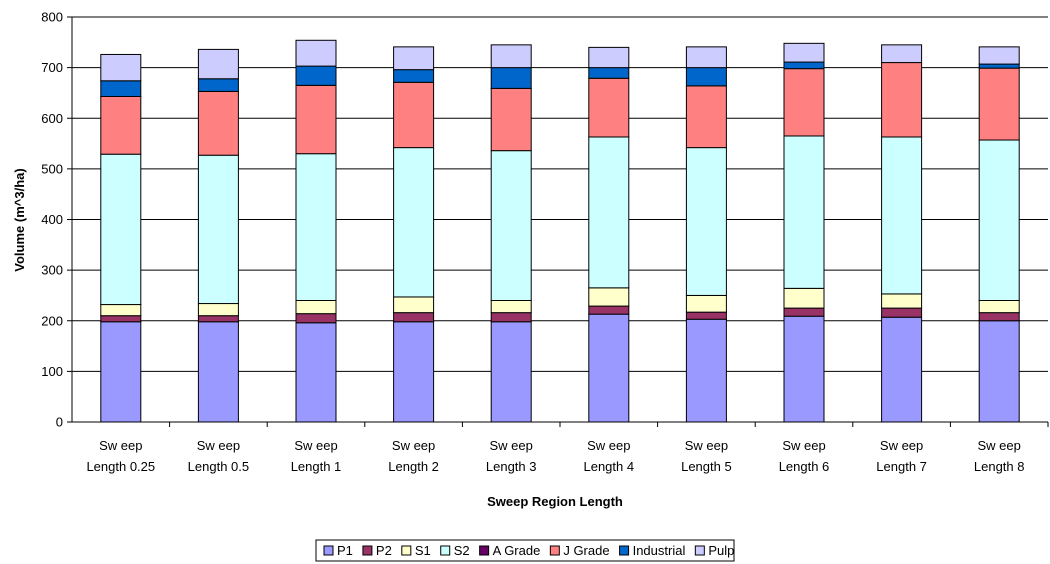 The width and height of the screenshot is (1050, 564). Describe the element at coordinates (52, 67) in the screenshot. I see `y-tick-label: 700` at that location.